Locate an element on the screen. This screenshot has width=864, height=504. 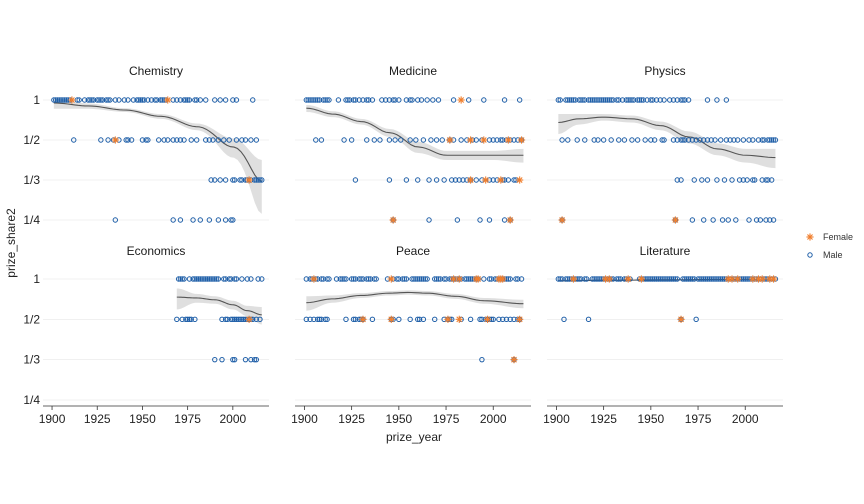
legend-label: Female is located at coordinates (838, 237).